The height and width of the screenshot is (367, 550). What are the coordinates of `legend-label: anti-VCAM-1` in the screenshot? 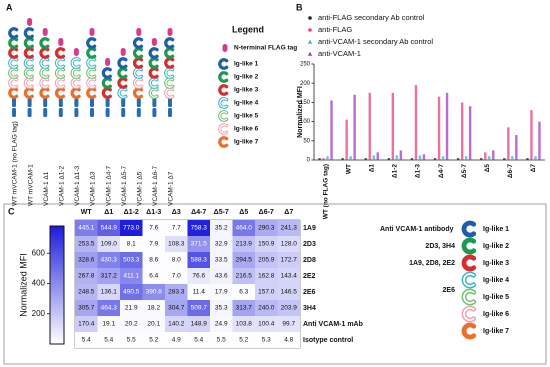 It's located at (339, 53).